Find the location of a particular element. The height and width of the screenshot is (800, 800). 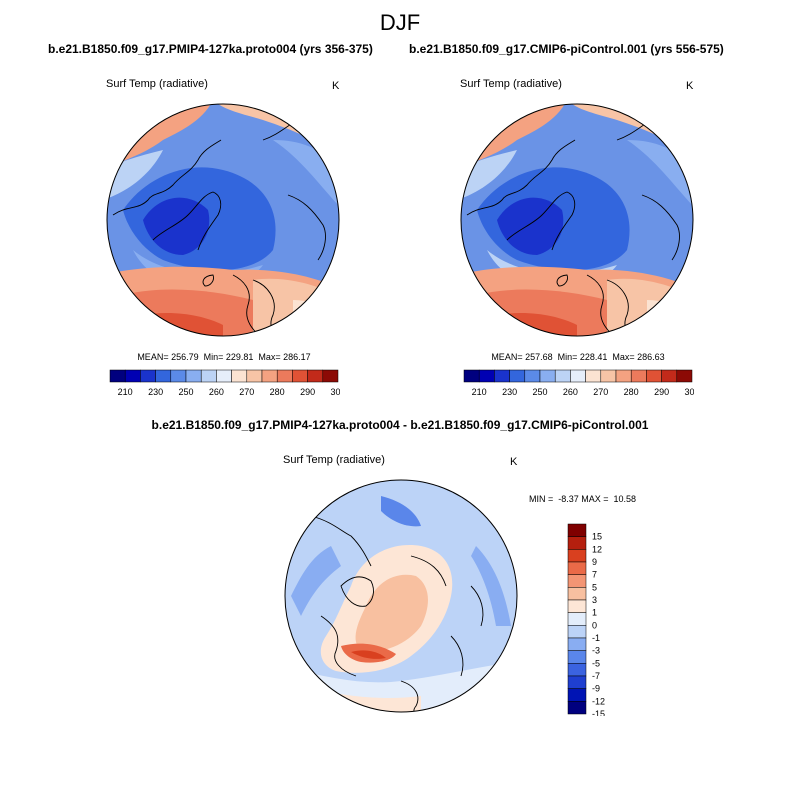

panel3-colorbar-tick-label: 5 is located at coordinates (594, 587).